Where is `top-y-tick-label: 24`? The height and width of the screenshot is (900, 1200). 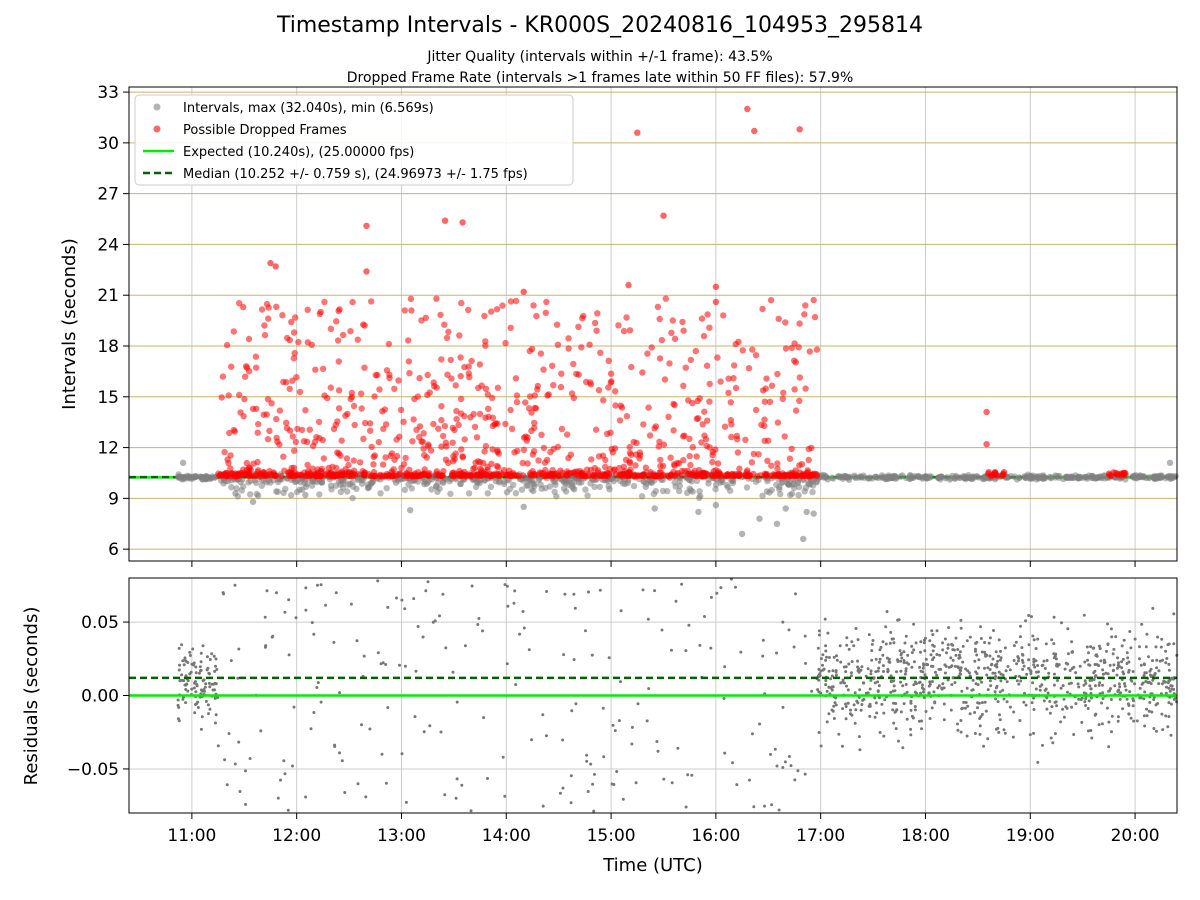 top-y-tick-label: 24 is located at coordinates (108, 245).